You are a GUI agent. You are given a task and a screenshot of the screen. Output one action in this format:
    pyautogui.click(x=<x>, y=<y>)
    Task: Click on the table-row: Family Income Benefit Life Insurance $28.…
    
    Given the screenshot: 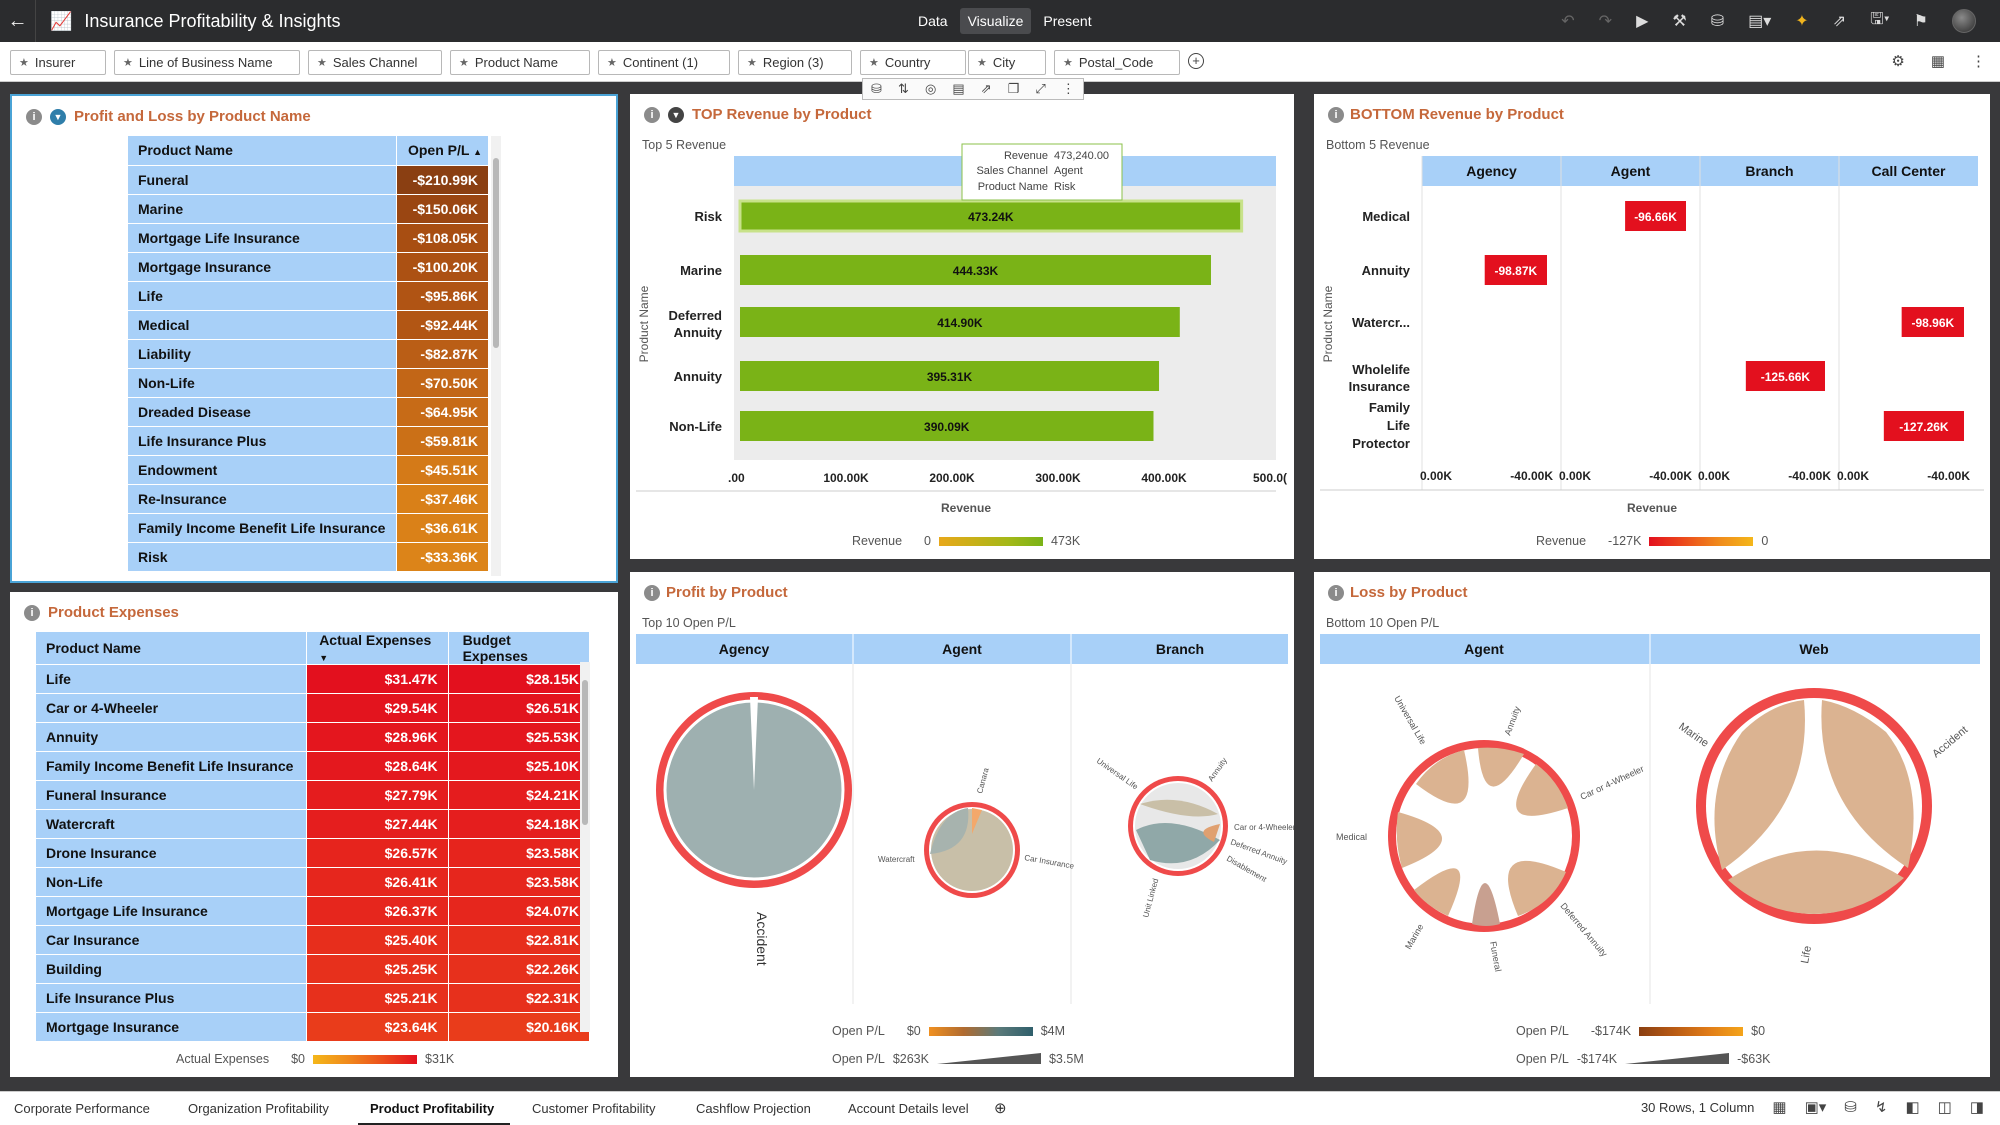 What is the action you would take?
    pyautogui.click(x=313, y=766)
    